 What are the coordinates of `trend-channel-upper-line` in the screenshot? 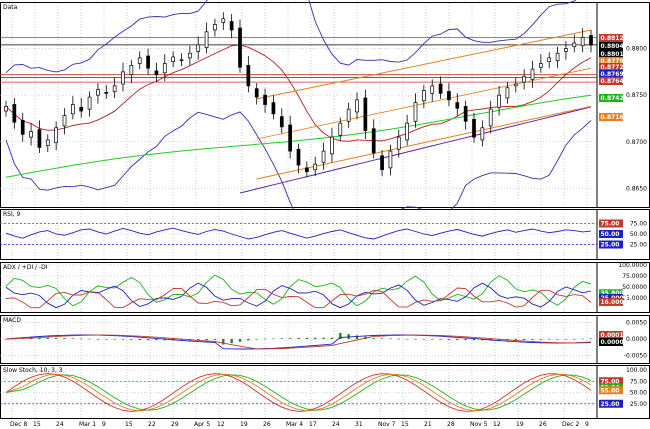 It's located at (424, 64).